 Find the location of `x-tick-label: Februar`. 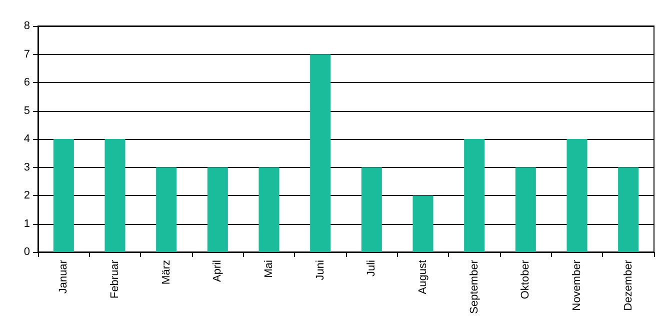

x-tick-label: Februar is located at coordinates (115, 279).